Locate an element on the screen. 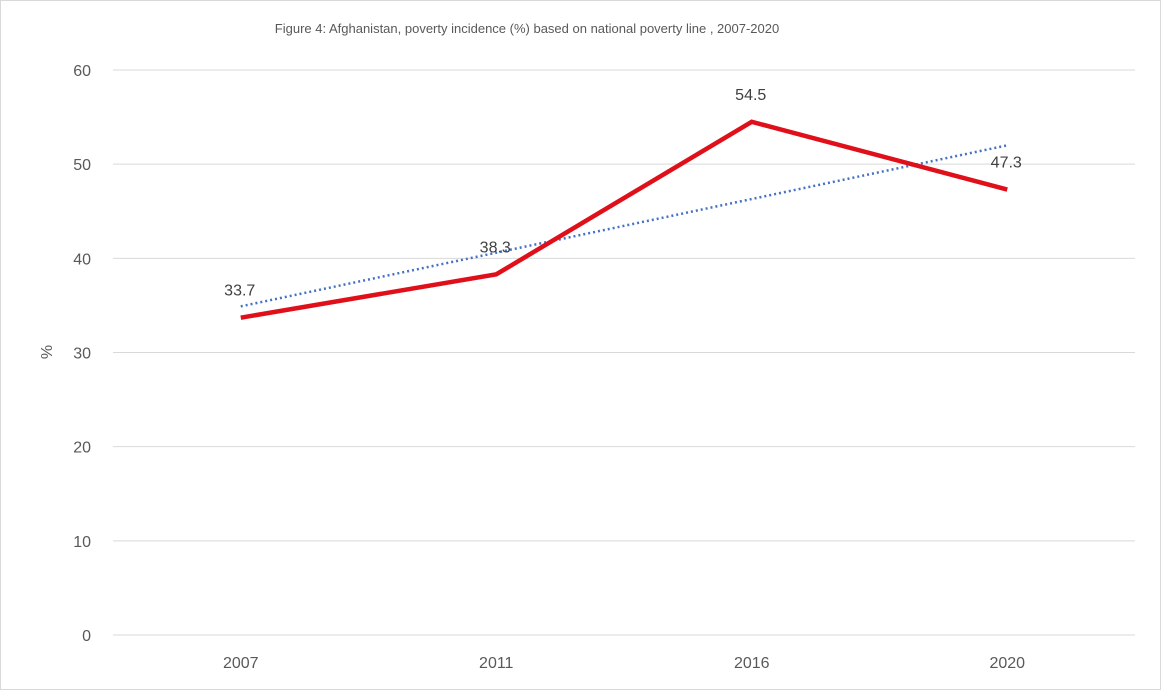 This screenshot has height=690, width=1161. y-axis-label: % is located at coordinates (47, 352).